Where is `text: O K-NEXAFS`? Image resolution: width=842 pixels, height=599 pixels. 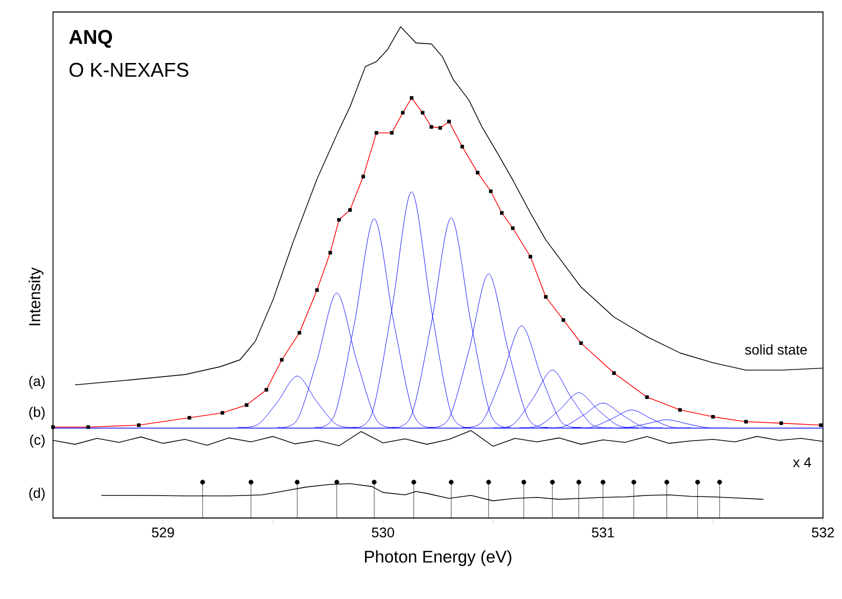
text: O K-NEXAFS is located at coordinates (129, 69).